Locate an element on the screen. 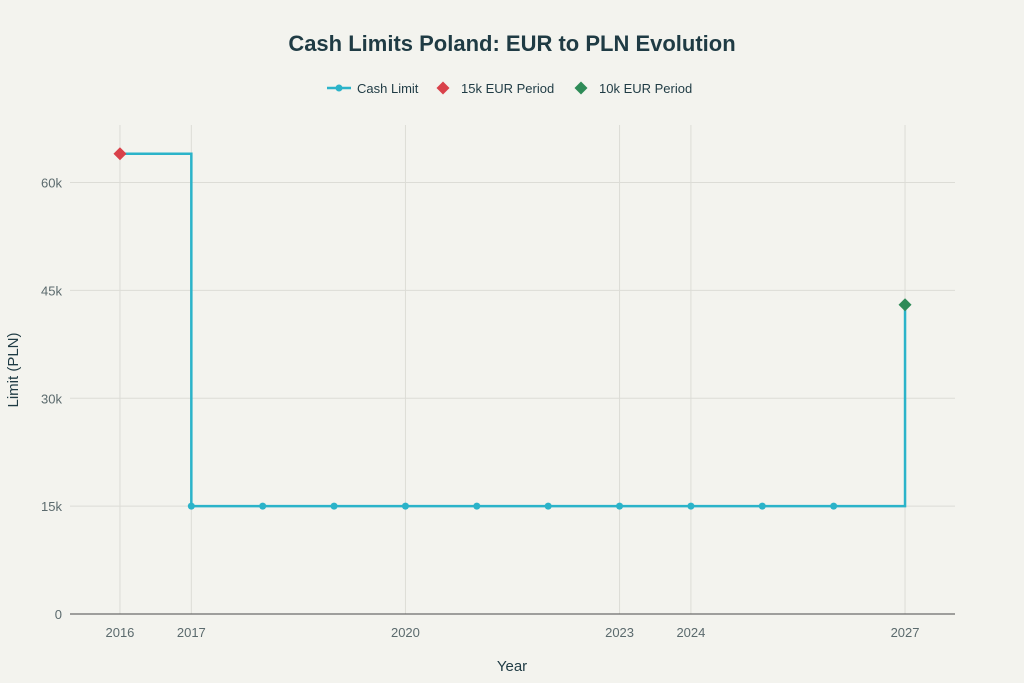 This screenshot has height=683, width=1024. legend-label: 10k EUR Period is located at coordinates (645, 88).